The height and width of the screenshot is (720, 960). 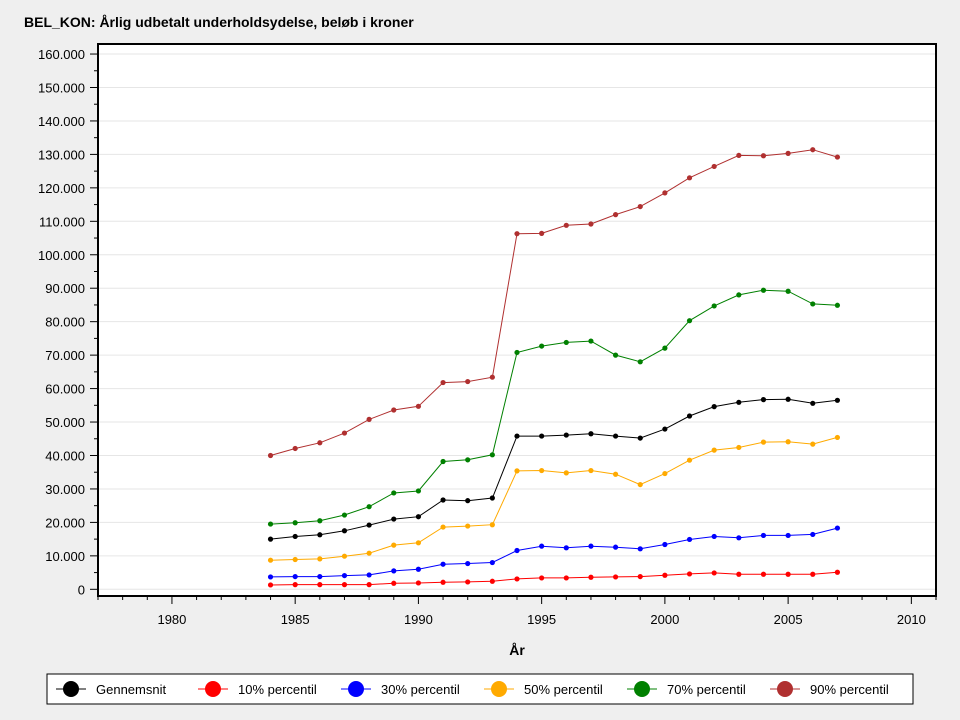 I want to click on legend-item: 50% percentil, so click(x=543, y=689).